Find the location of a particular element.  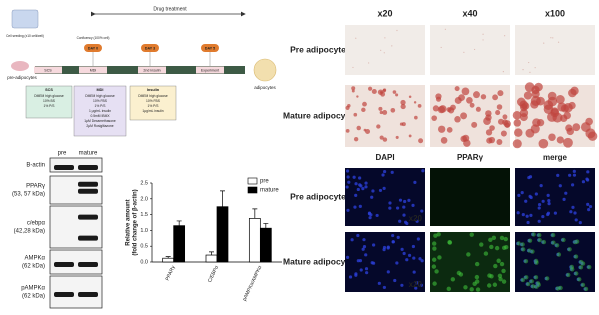

y-tick-label: 0.0 is located at coordinates (144, 262).